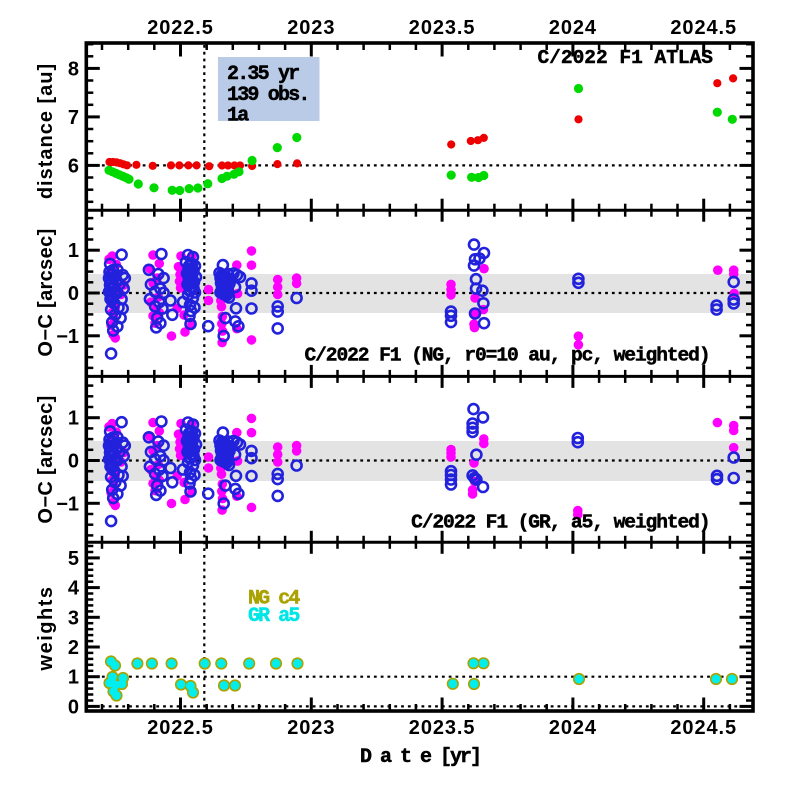 This screenshot has height=797, width=797. I want to click on svg-text: D a t e [yr], so click(420, 757).